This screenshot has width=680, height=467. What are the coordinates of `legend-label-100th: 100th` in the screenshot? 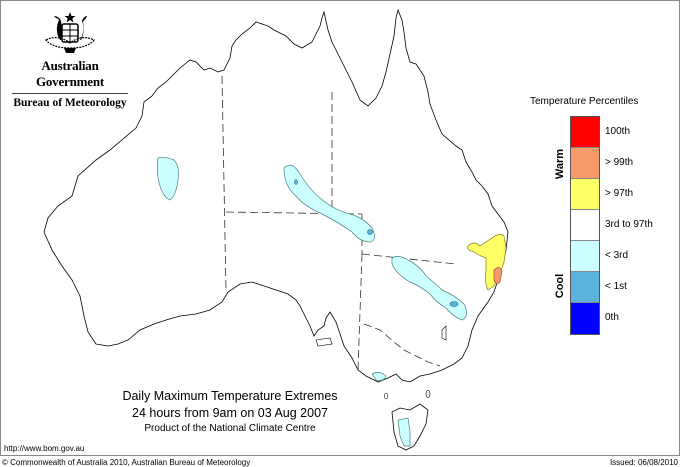 It's located at (618, 131).